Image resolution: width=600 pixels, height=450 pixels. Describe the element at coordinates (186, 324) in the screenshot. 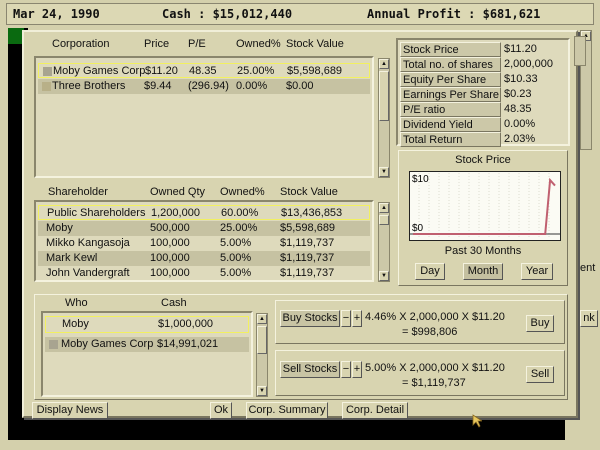

I see `who-cash: $1,000,000` at that location.